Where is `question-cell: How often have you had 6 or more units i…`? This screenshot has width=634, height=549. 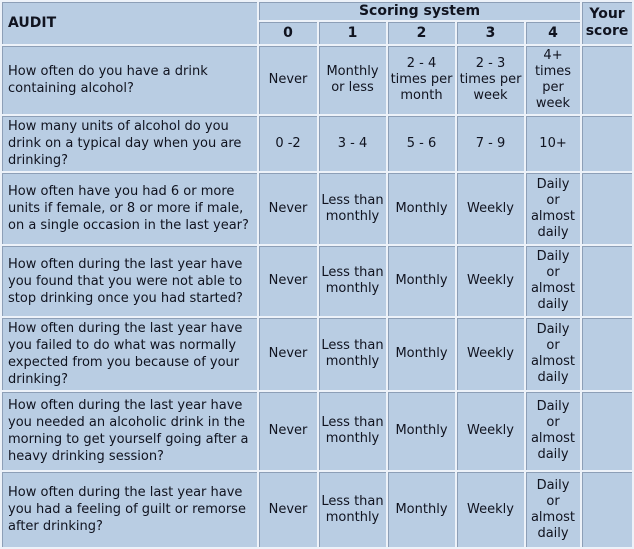 question-cell: How often have you had 6 or more units i… is located at coordinates (129, 208).